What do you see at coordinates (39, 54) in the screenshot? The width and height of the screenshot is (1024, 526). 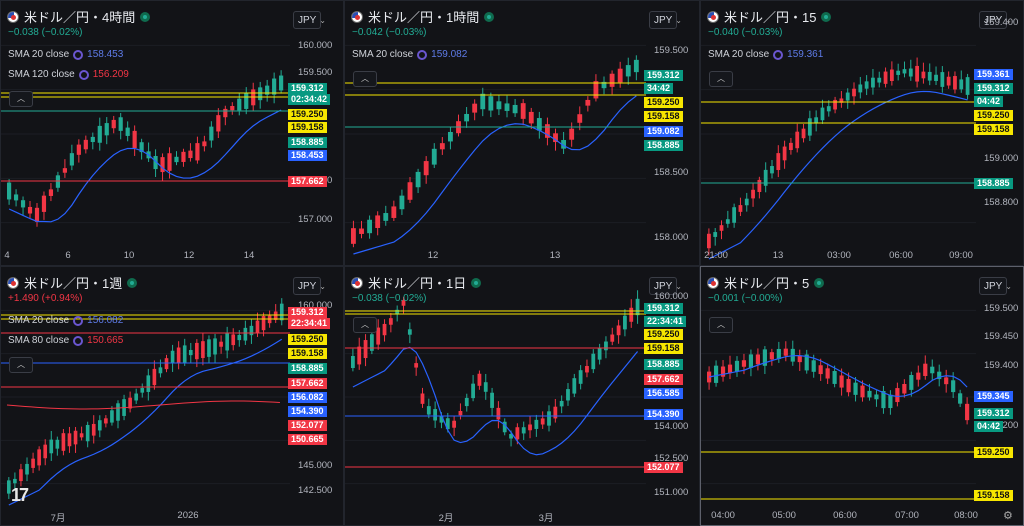 I see `indicator-label: SMA 20 close` at bounding box center [39, 54].